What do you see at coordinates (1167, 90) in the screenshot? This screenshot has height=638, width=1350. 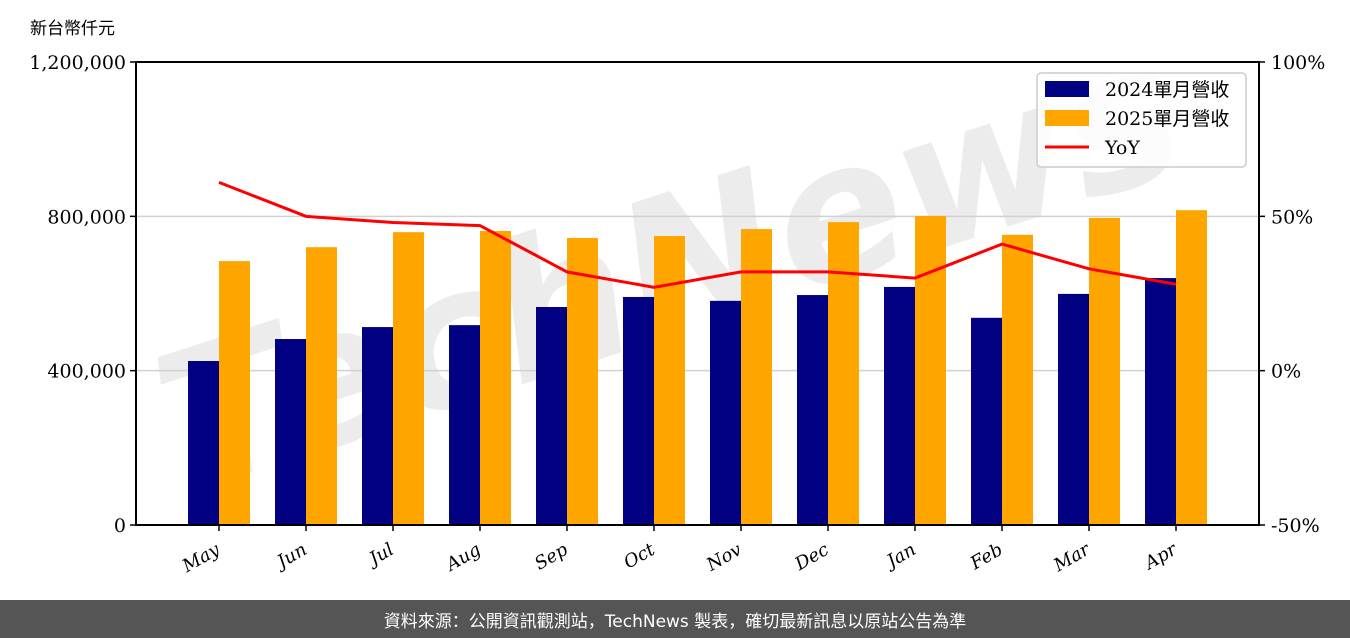 I see `legend-label: 2024單月營收` at bounding box center [1167, 90].